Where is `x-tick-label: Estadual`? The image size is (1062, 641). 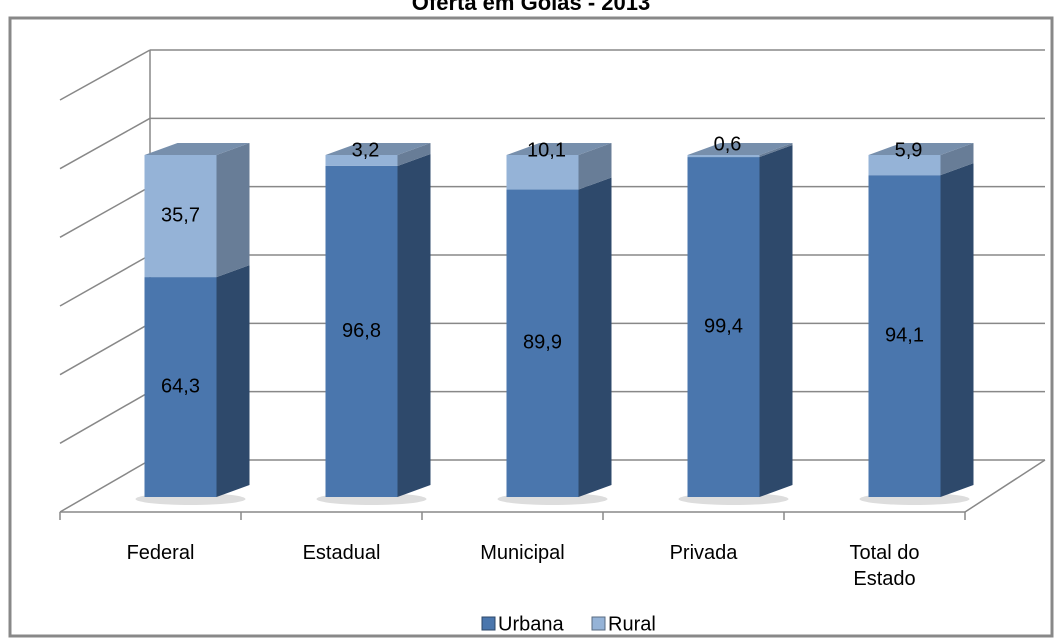 x-tick-label: Estadual is located at coordinates (341, 553).